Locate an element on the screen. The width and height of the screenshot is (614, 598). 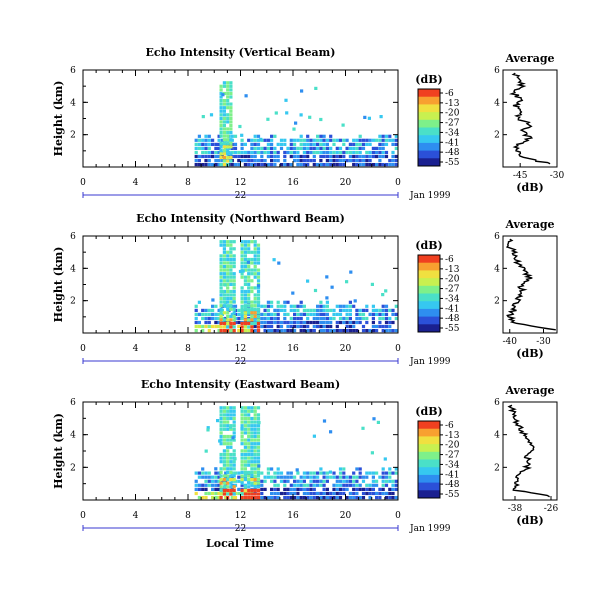
colorbar-segment is located at coordinates (429, 274).